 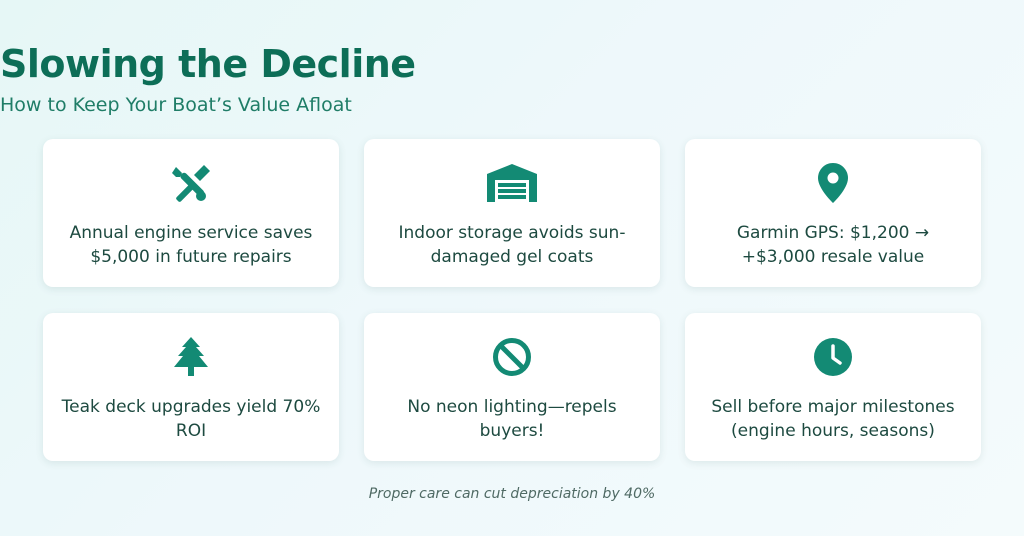 I want to click on garage-icon, so click(x=512, y=183).